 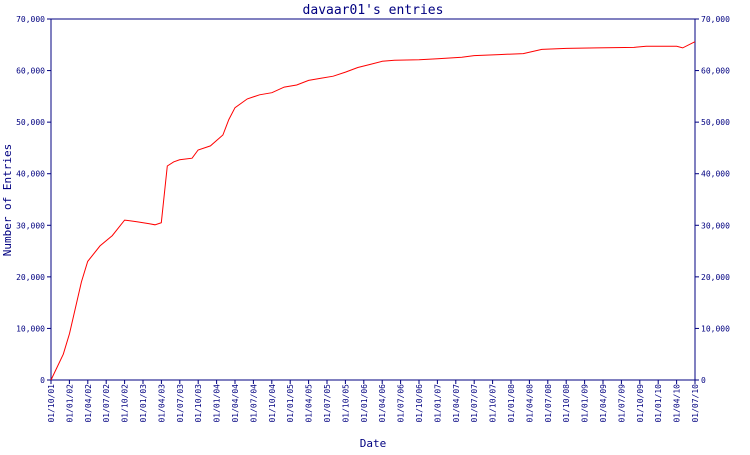 What do you see at coordinates (373, 10) in the screenshot?
I see `chart-title: davaar01's entries` at bounding box center [373, 10].